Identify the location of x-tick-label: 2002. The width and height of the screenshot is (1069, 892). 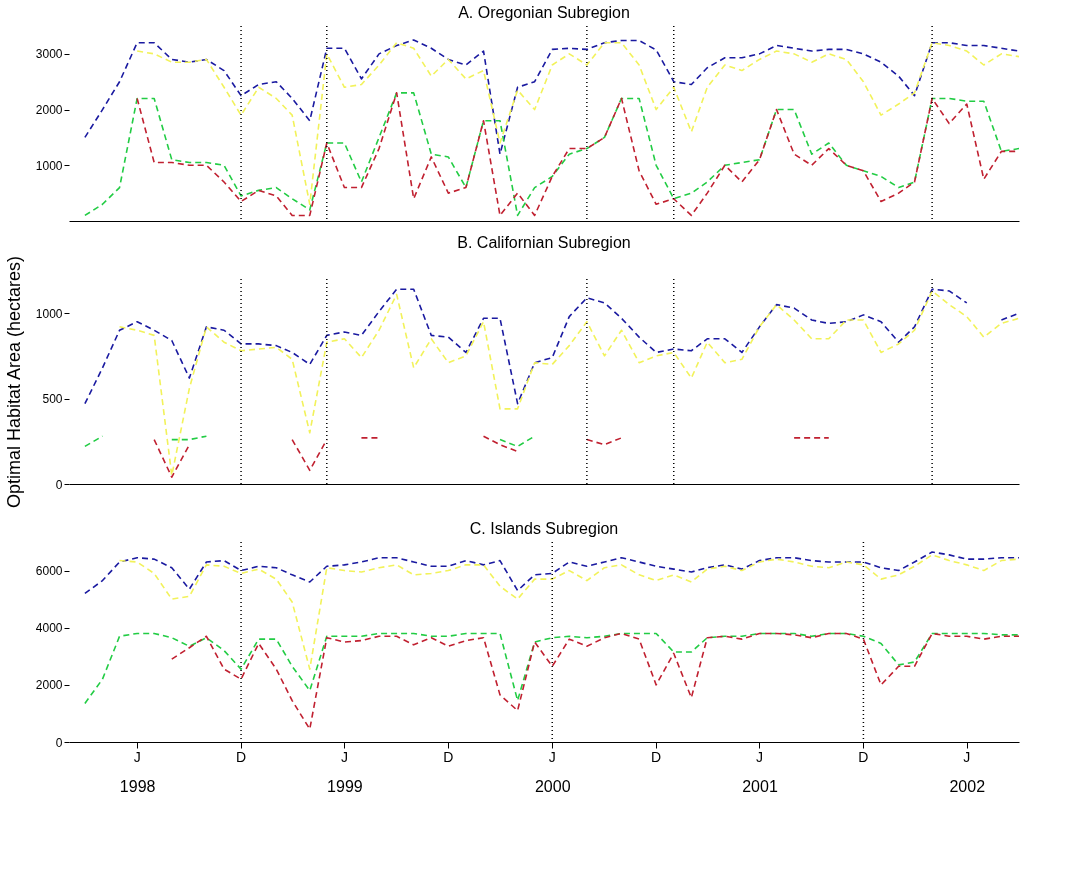
(967, 786).